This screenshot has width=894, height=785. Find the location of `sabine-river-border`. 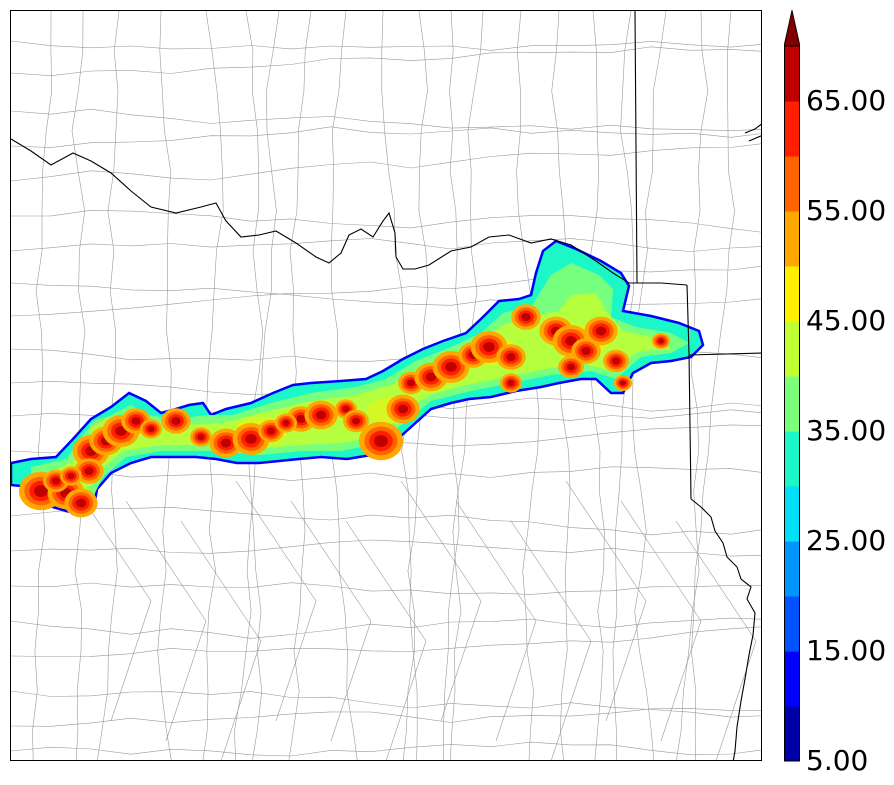

sabine-river-border is located at coordinates (723, 629).